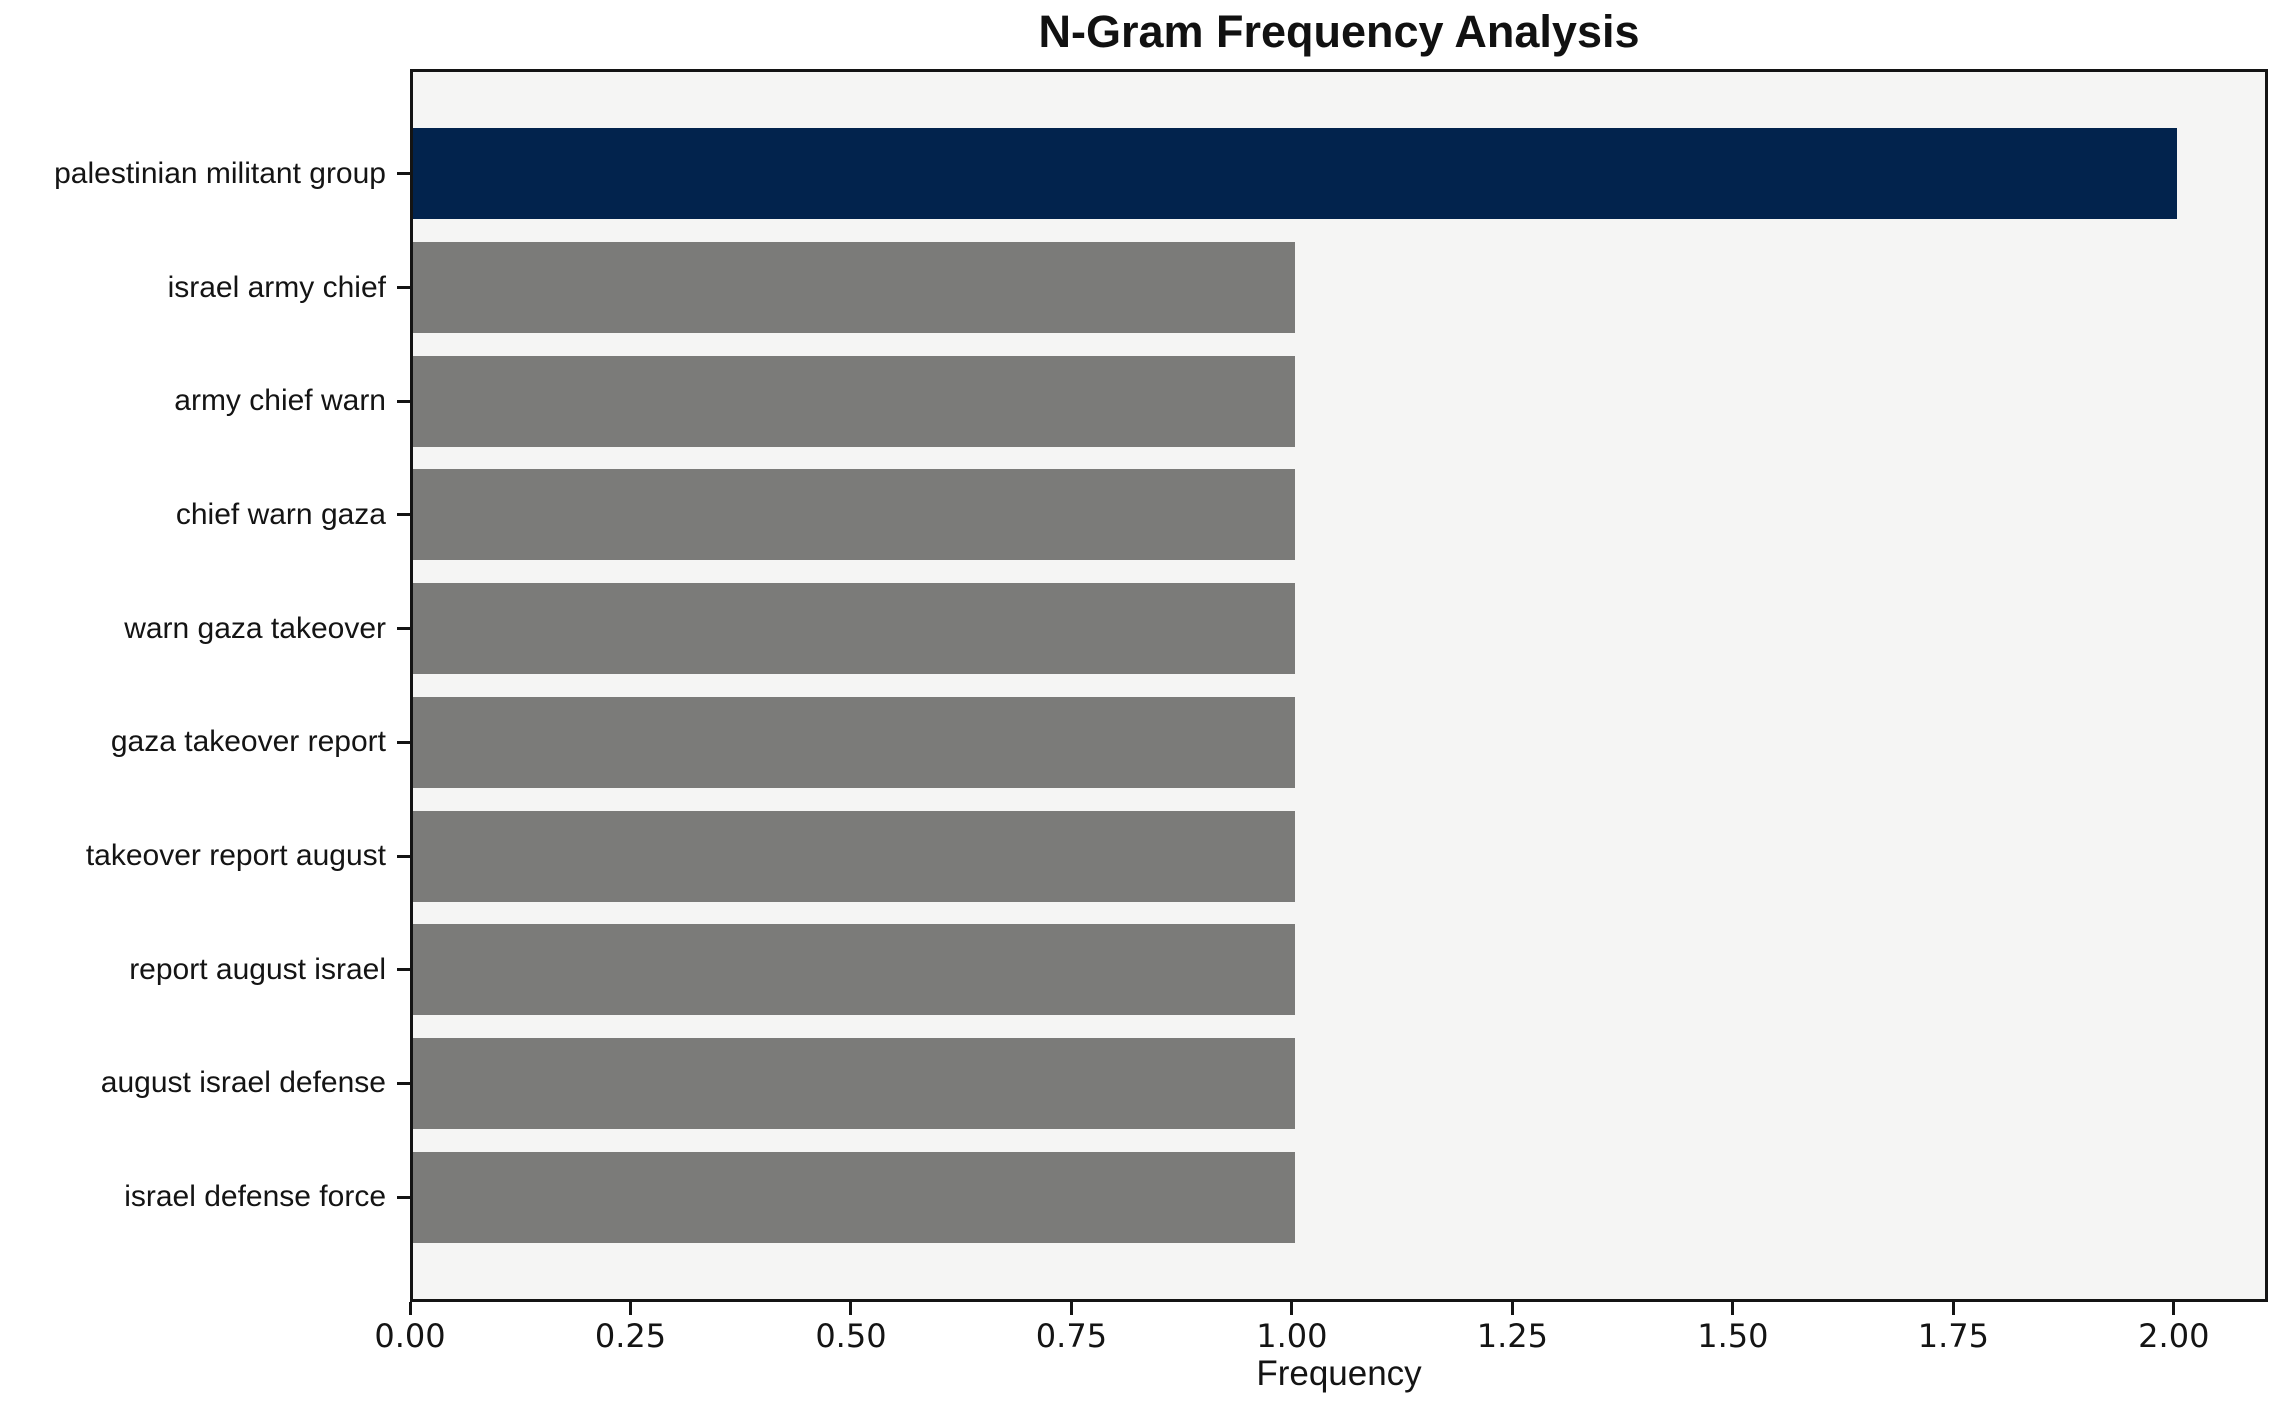 The height and width of the screenshot is (1414, 2288). What do you see at coordinates (257, 969) in the screenshot?
I see `y-tick-label: report august israel` at bounding box center [257, 969].